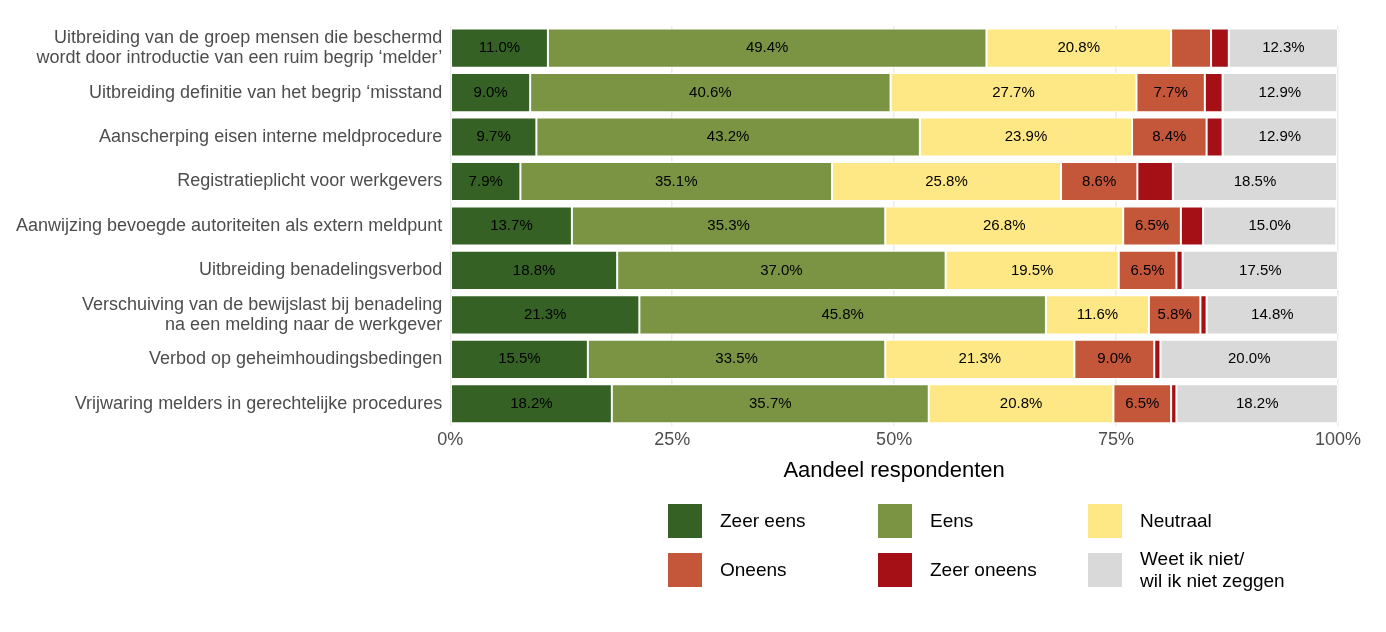 Image resolution: width=1386 pixels, height=632 pixels. Describe the element at coordinates (1097, 313) in the screenshot. I see `data-label: 11.6%` at that location.